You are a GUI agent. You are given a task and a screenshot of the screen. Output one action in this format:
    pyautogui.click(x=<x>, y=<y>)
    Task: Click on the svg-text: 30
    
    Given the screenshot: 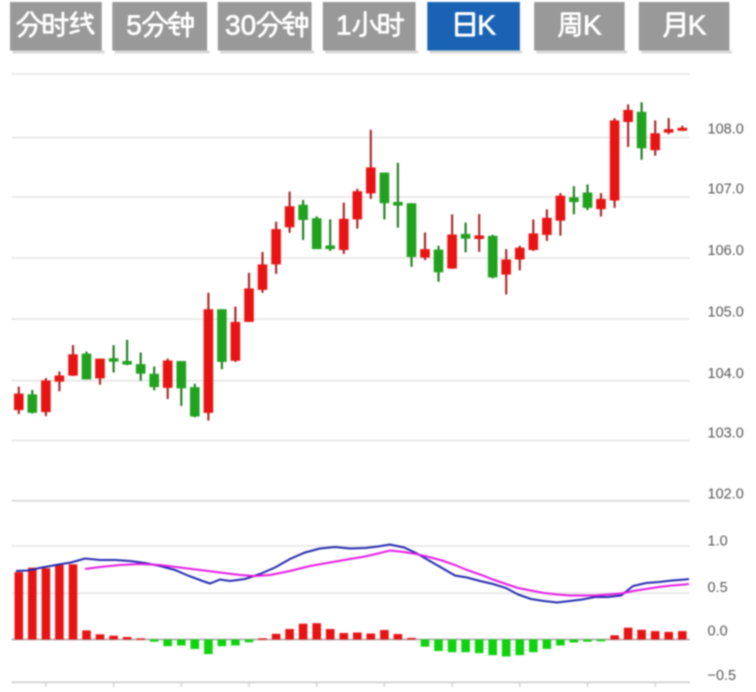 What is the action you would take?
    pyautogui.click(x=240, y=25)
    